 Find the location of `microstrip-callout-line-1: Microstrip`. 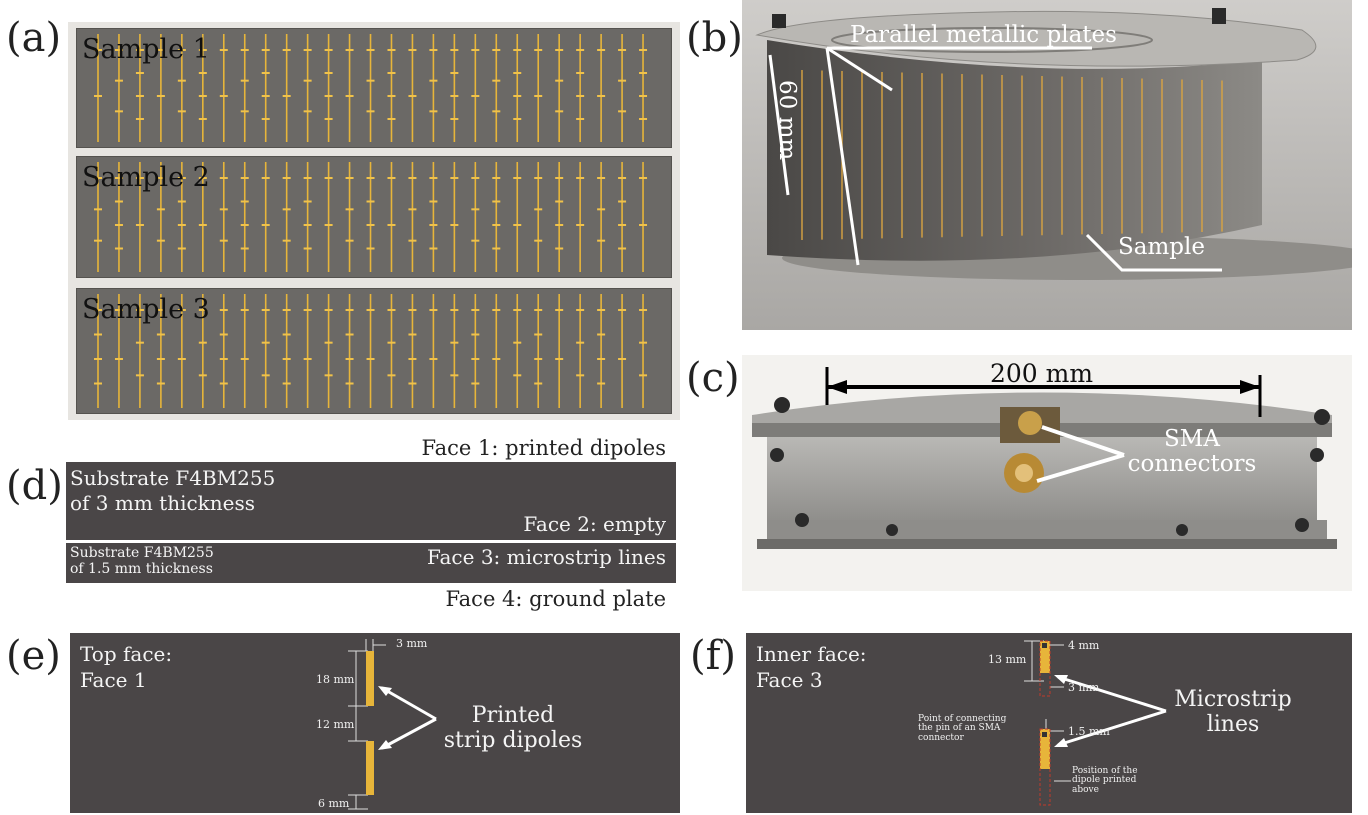

microstrip-callout-line-1: Microstrip is located at coordinates (1233, 699).